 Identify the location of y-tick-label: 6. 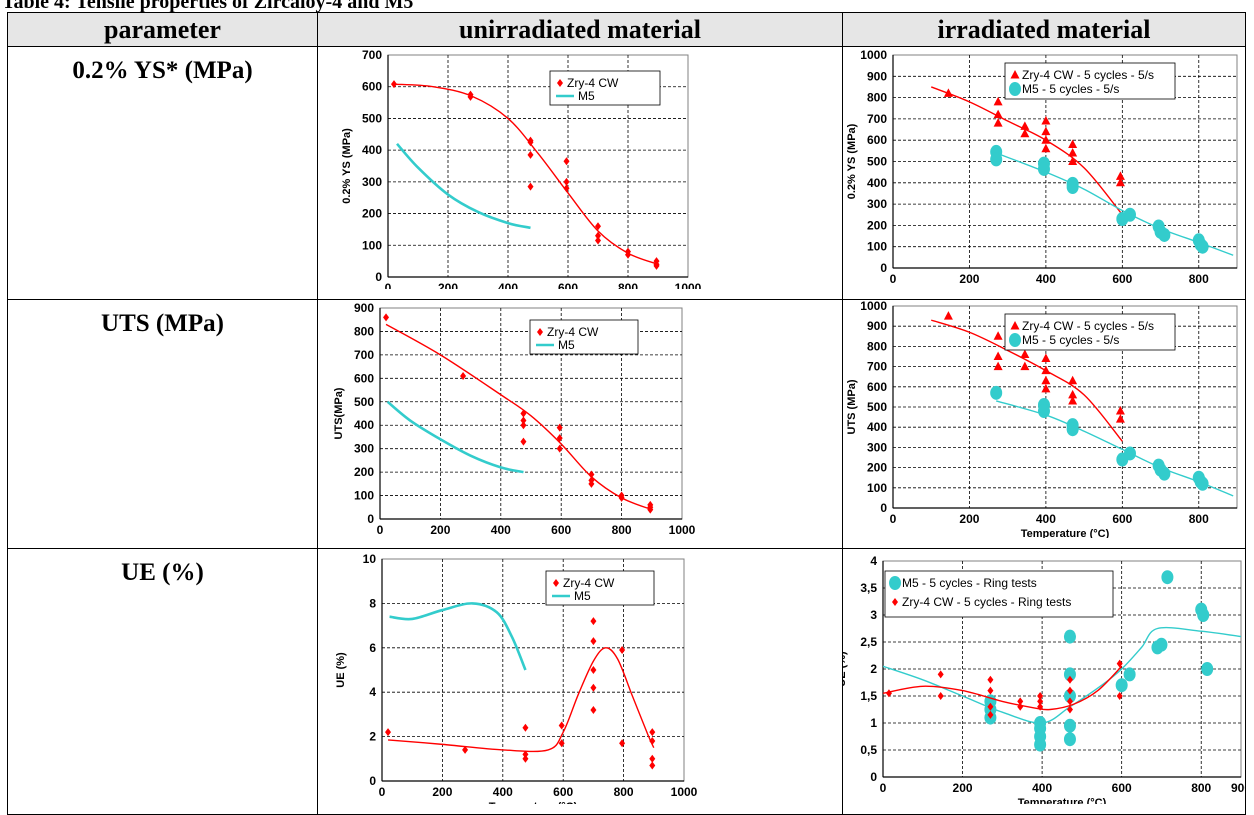
(372, 648).